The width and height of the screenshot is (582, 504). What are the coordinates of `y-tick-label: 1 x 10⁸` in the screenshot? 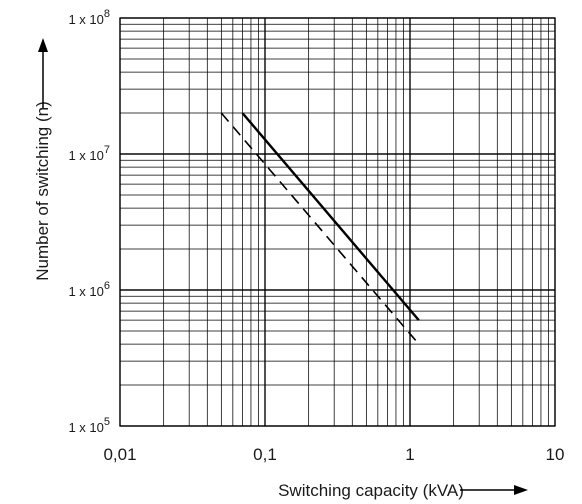 It's located at (89, 17).